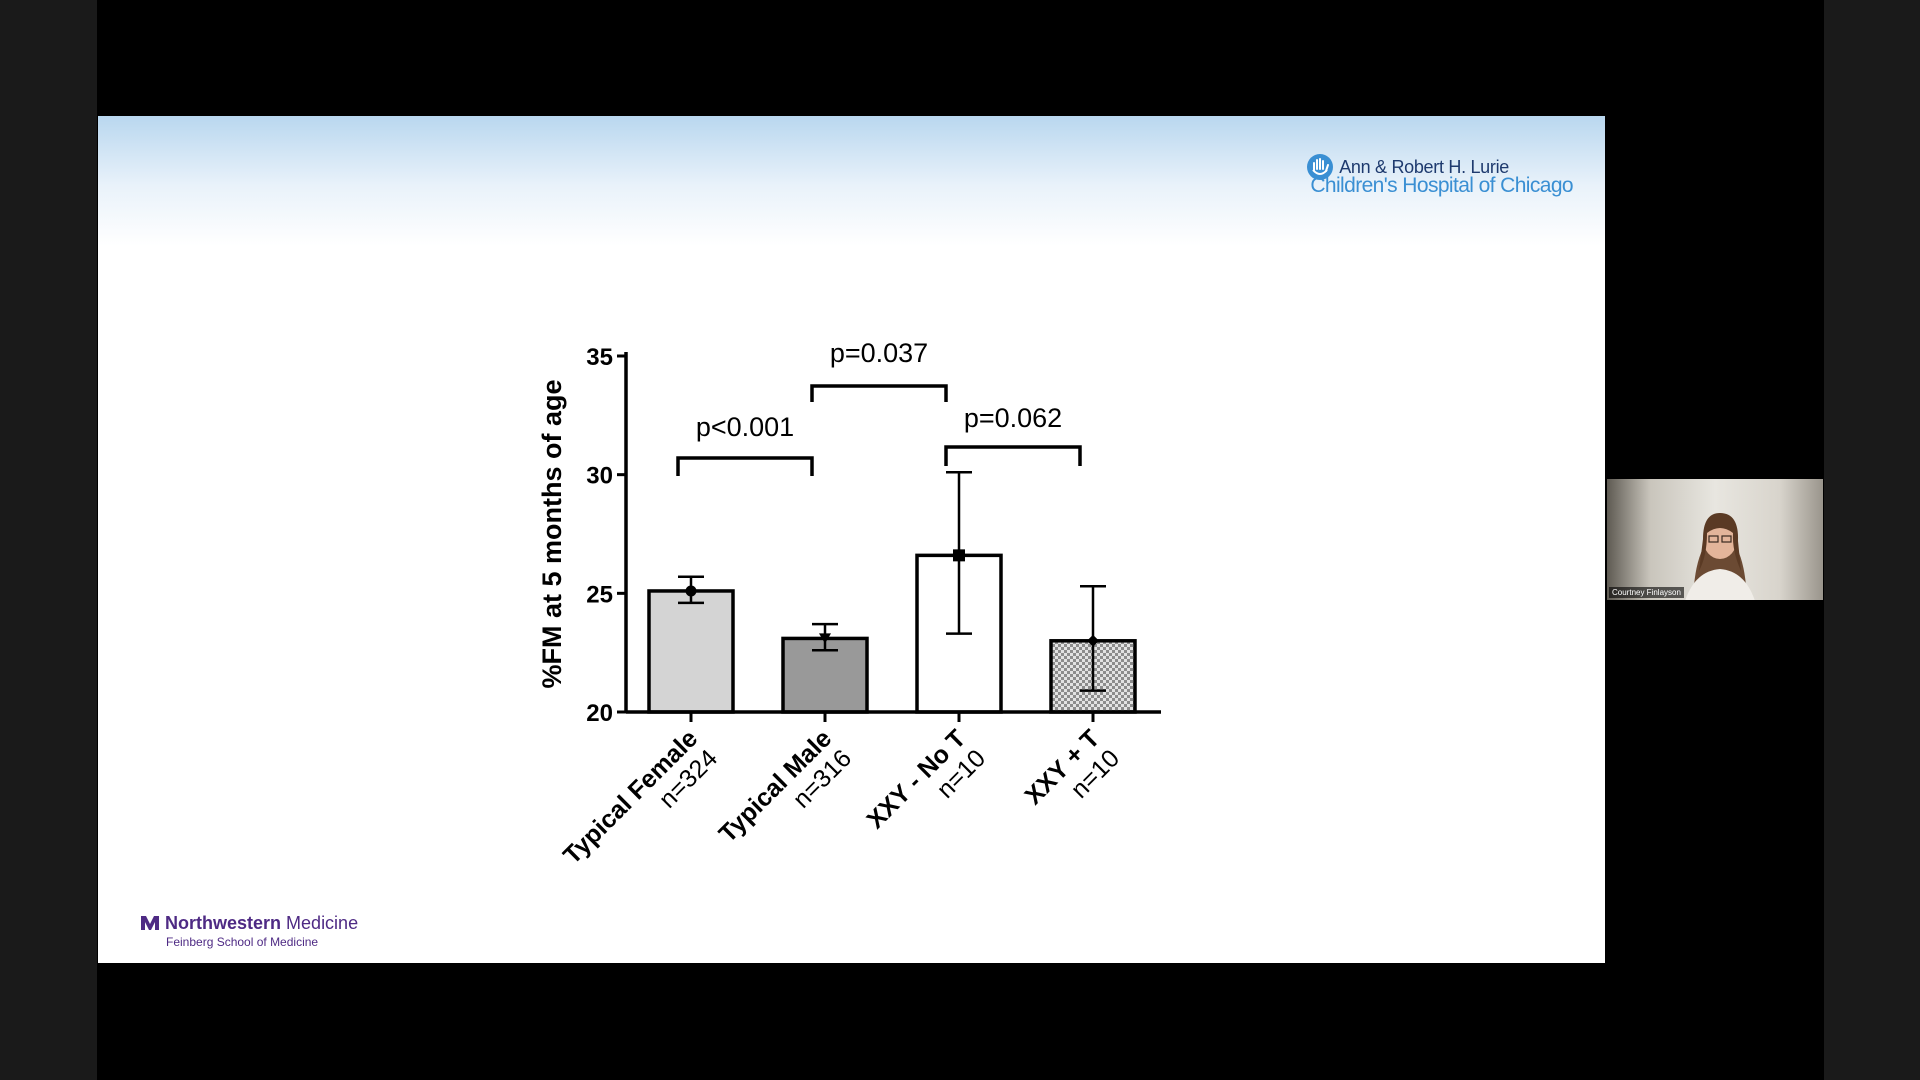  What do you see at coordinates (322, 923) in the screenshot?
I see `nm-brand-light: Medicine` at bounding box center [322, 923].